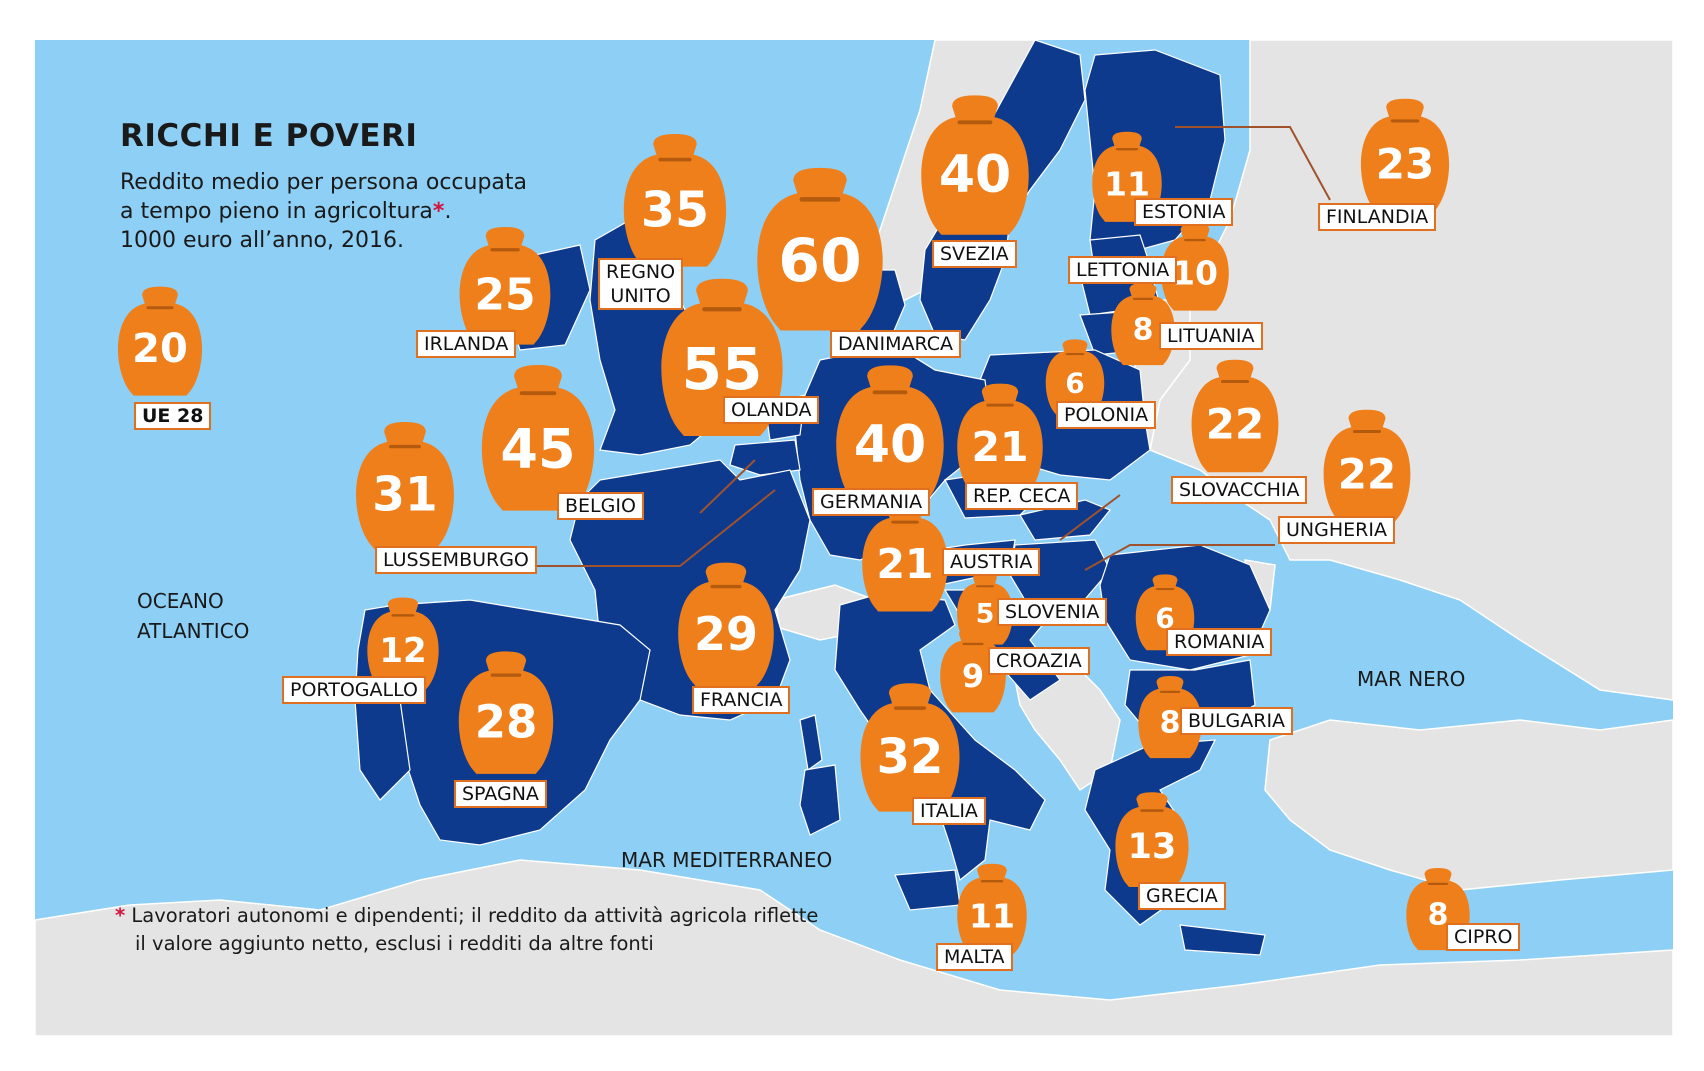 This screenshot has height=1071, width=1704. What do you see at coordinates (1411, 679) in the screenshot?
I see `sea-label-black-sea: MAR NERO` at bounding box center [1411, 679].